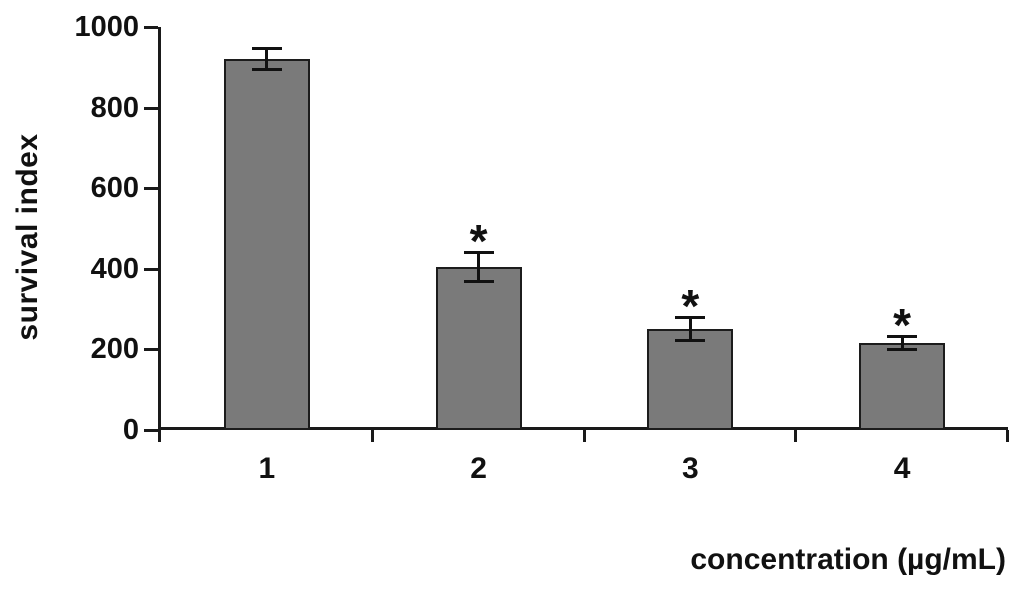 The width and height of the screenshot is (1024, 592). What do you see at coordinates (130, 430) in the screenshot?
I see `y-axis-tick-label: 0` at bounding box center [130, 430].